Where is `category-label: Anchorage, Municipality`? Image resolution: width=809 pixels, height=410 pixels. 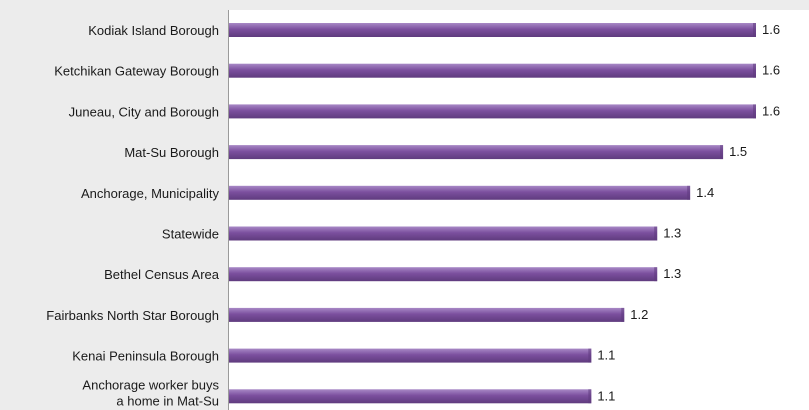 category-label: Anchorage, Municipality is located at coordinates (150, 193).